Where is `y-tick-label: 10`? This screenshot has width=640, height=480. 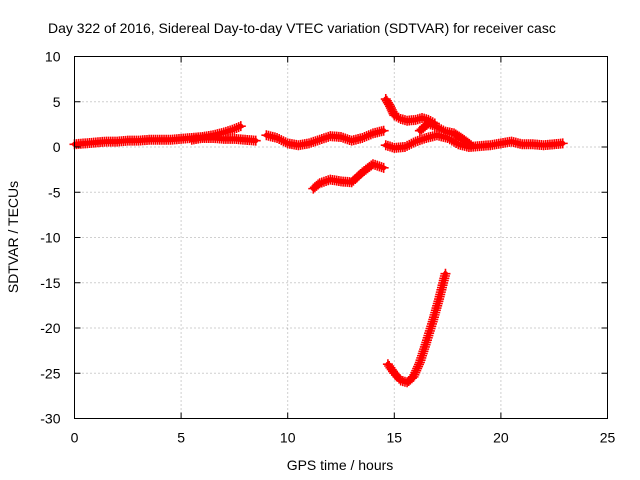 y-tick-label: 10 is located at coordinates (53, 57).